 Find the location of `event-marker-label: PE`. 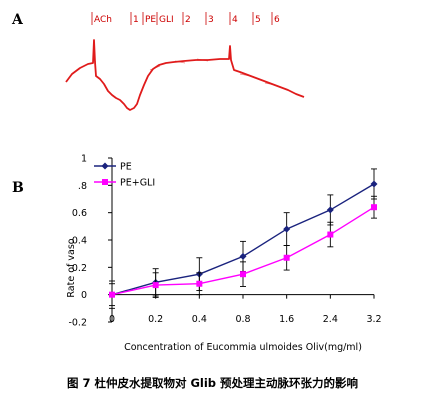

event-marker-label: PE is located at coordinates (150, 20).